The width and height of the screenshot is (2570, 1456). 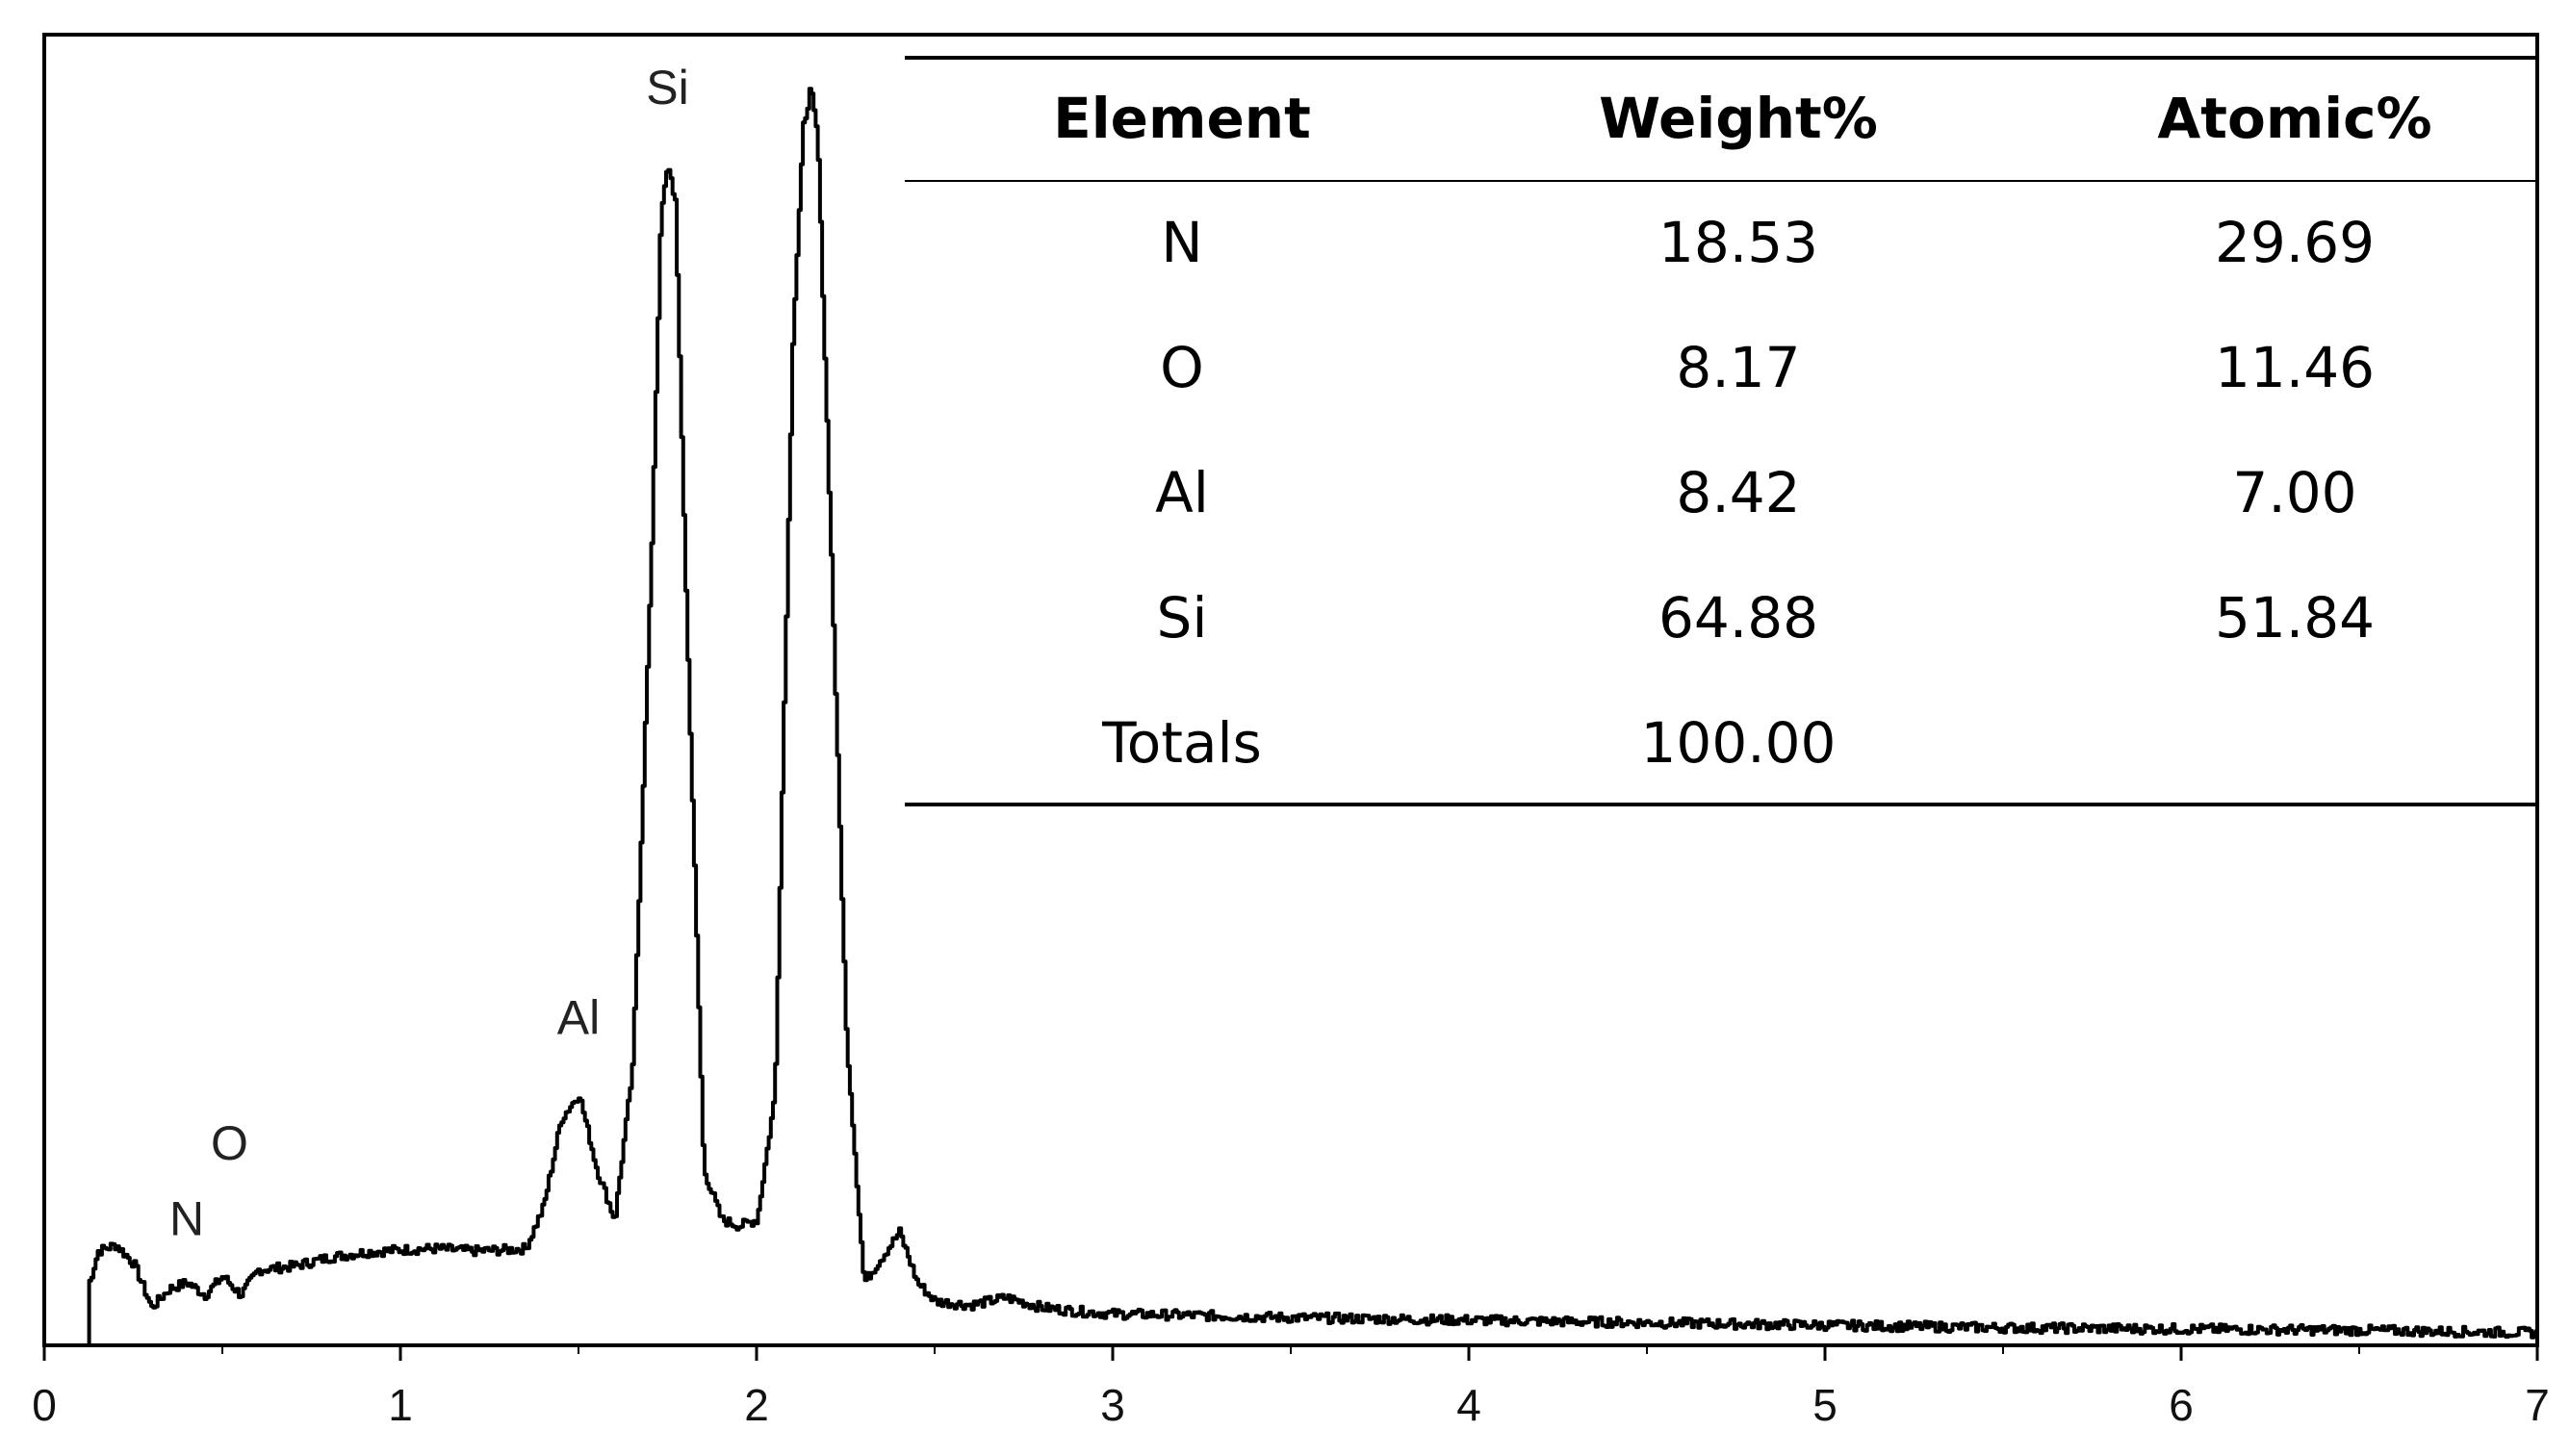 What do you see at coordinates (578, 1018) in the screenshot?
I see `peak-label-al: Al` at bounding box center [578, 1018].